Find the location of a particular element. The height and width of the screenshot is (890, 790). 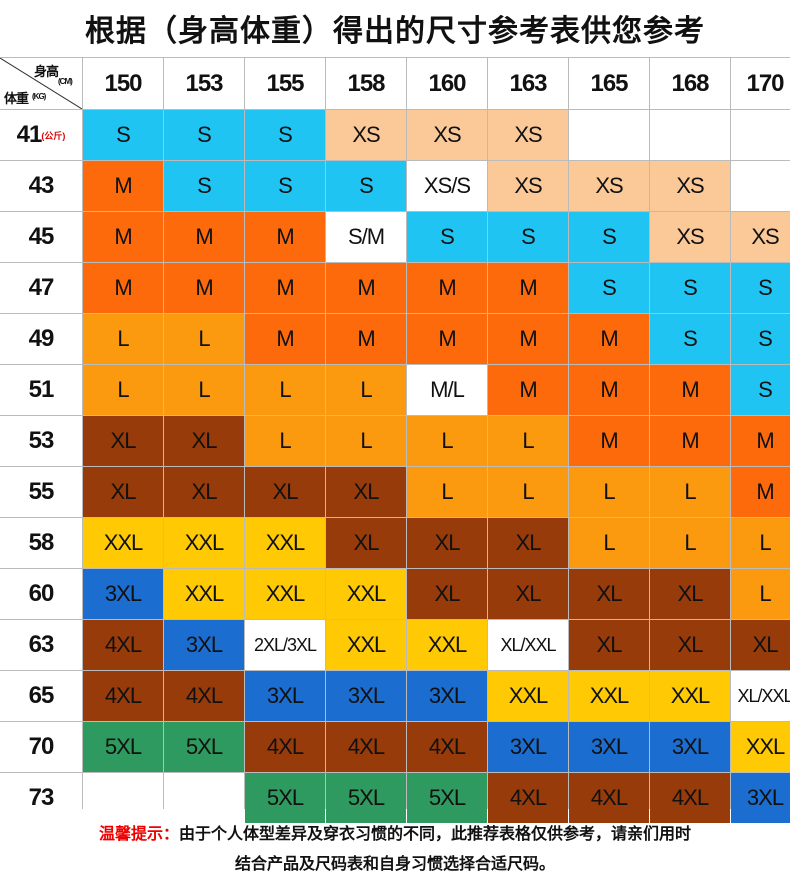

weight-value: 43 is located at coordinates (41, 185).